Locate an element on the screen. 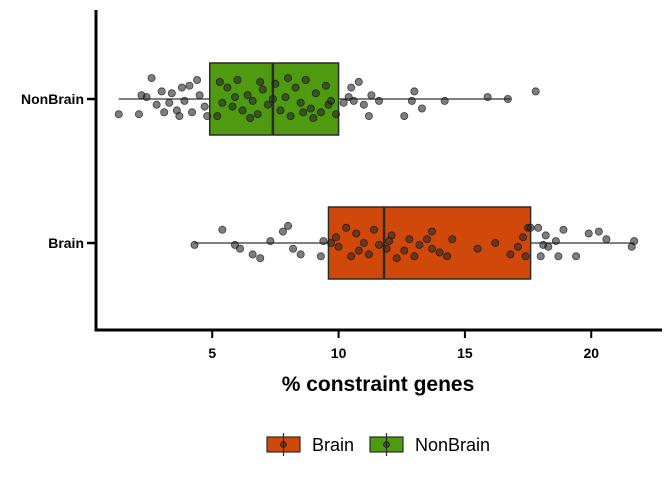 The height and width of the screenshot is (480, 672). legend-item-nonbrain: NonBrain is located at coordinates (429, 444).